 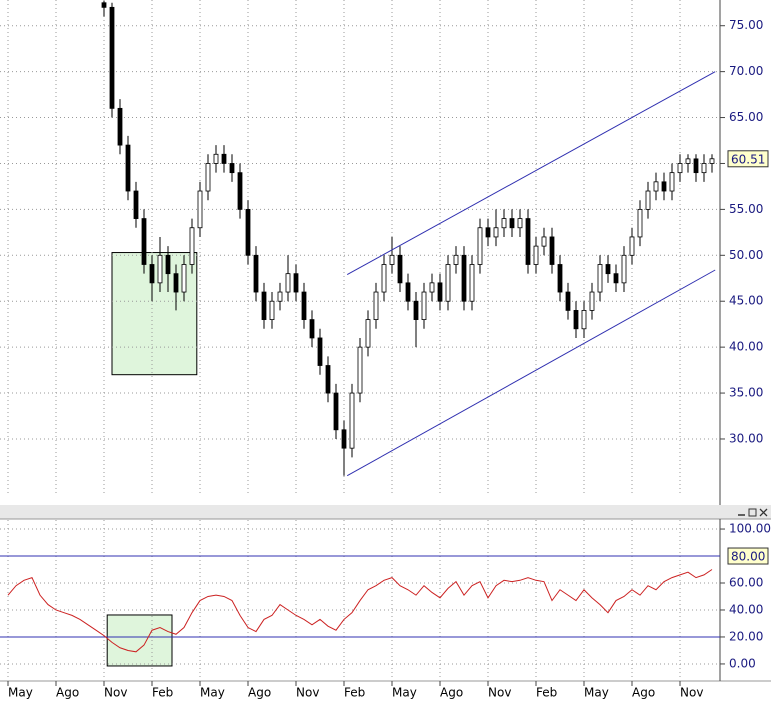 What do you see at coordinates (746, 301) in the screenshot?
I see `y-tick-label: 45.00` at bounding box center [746, 301].